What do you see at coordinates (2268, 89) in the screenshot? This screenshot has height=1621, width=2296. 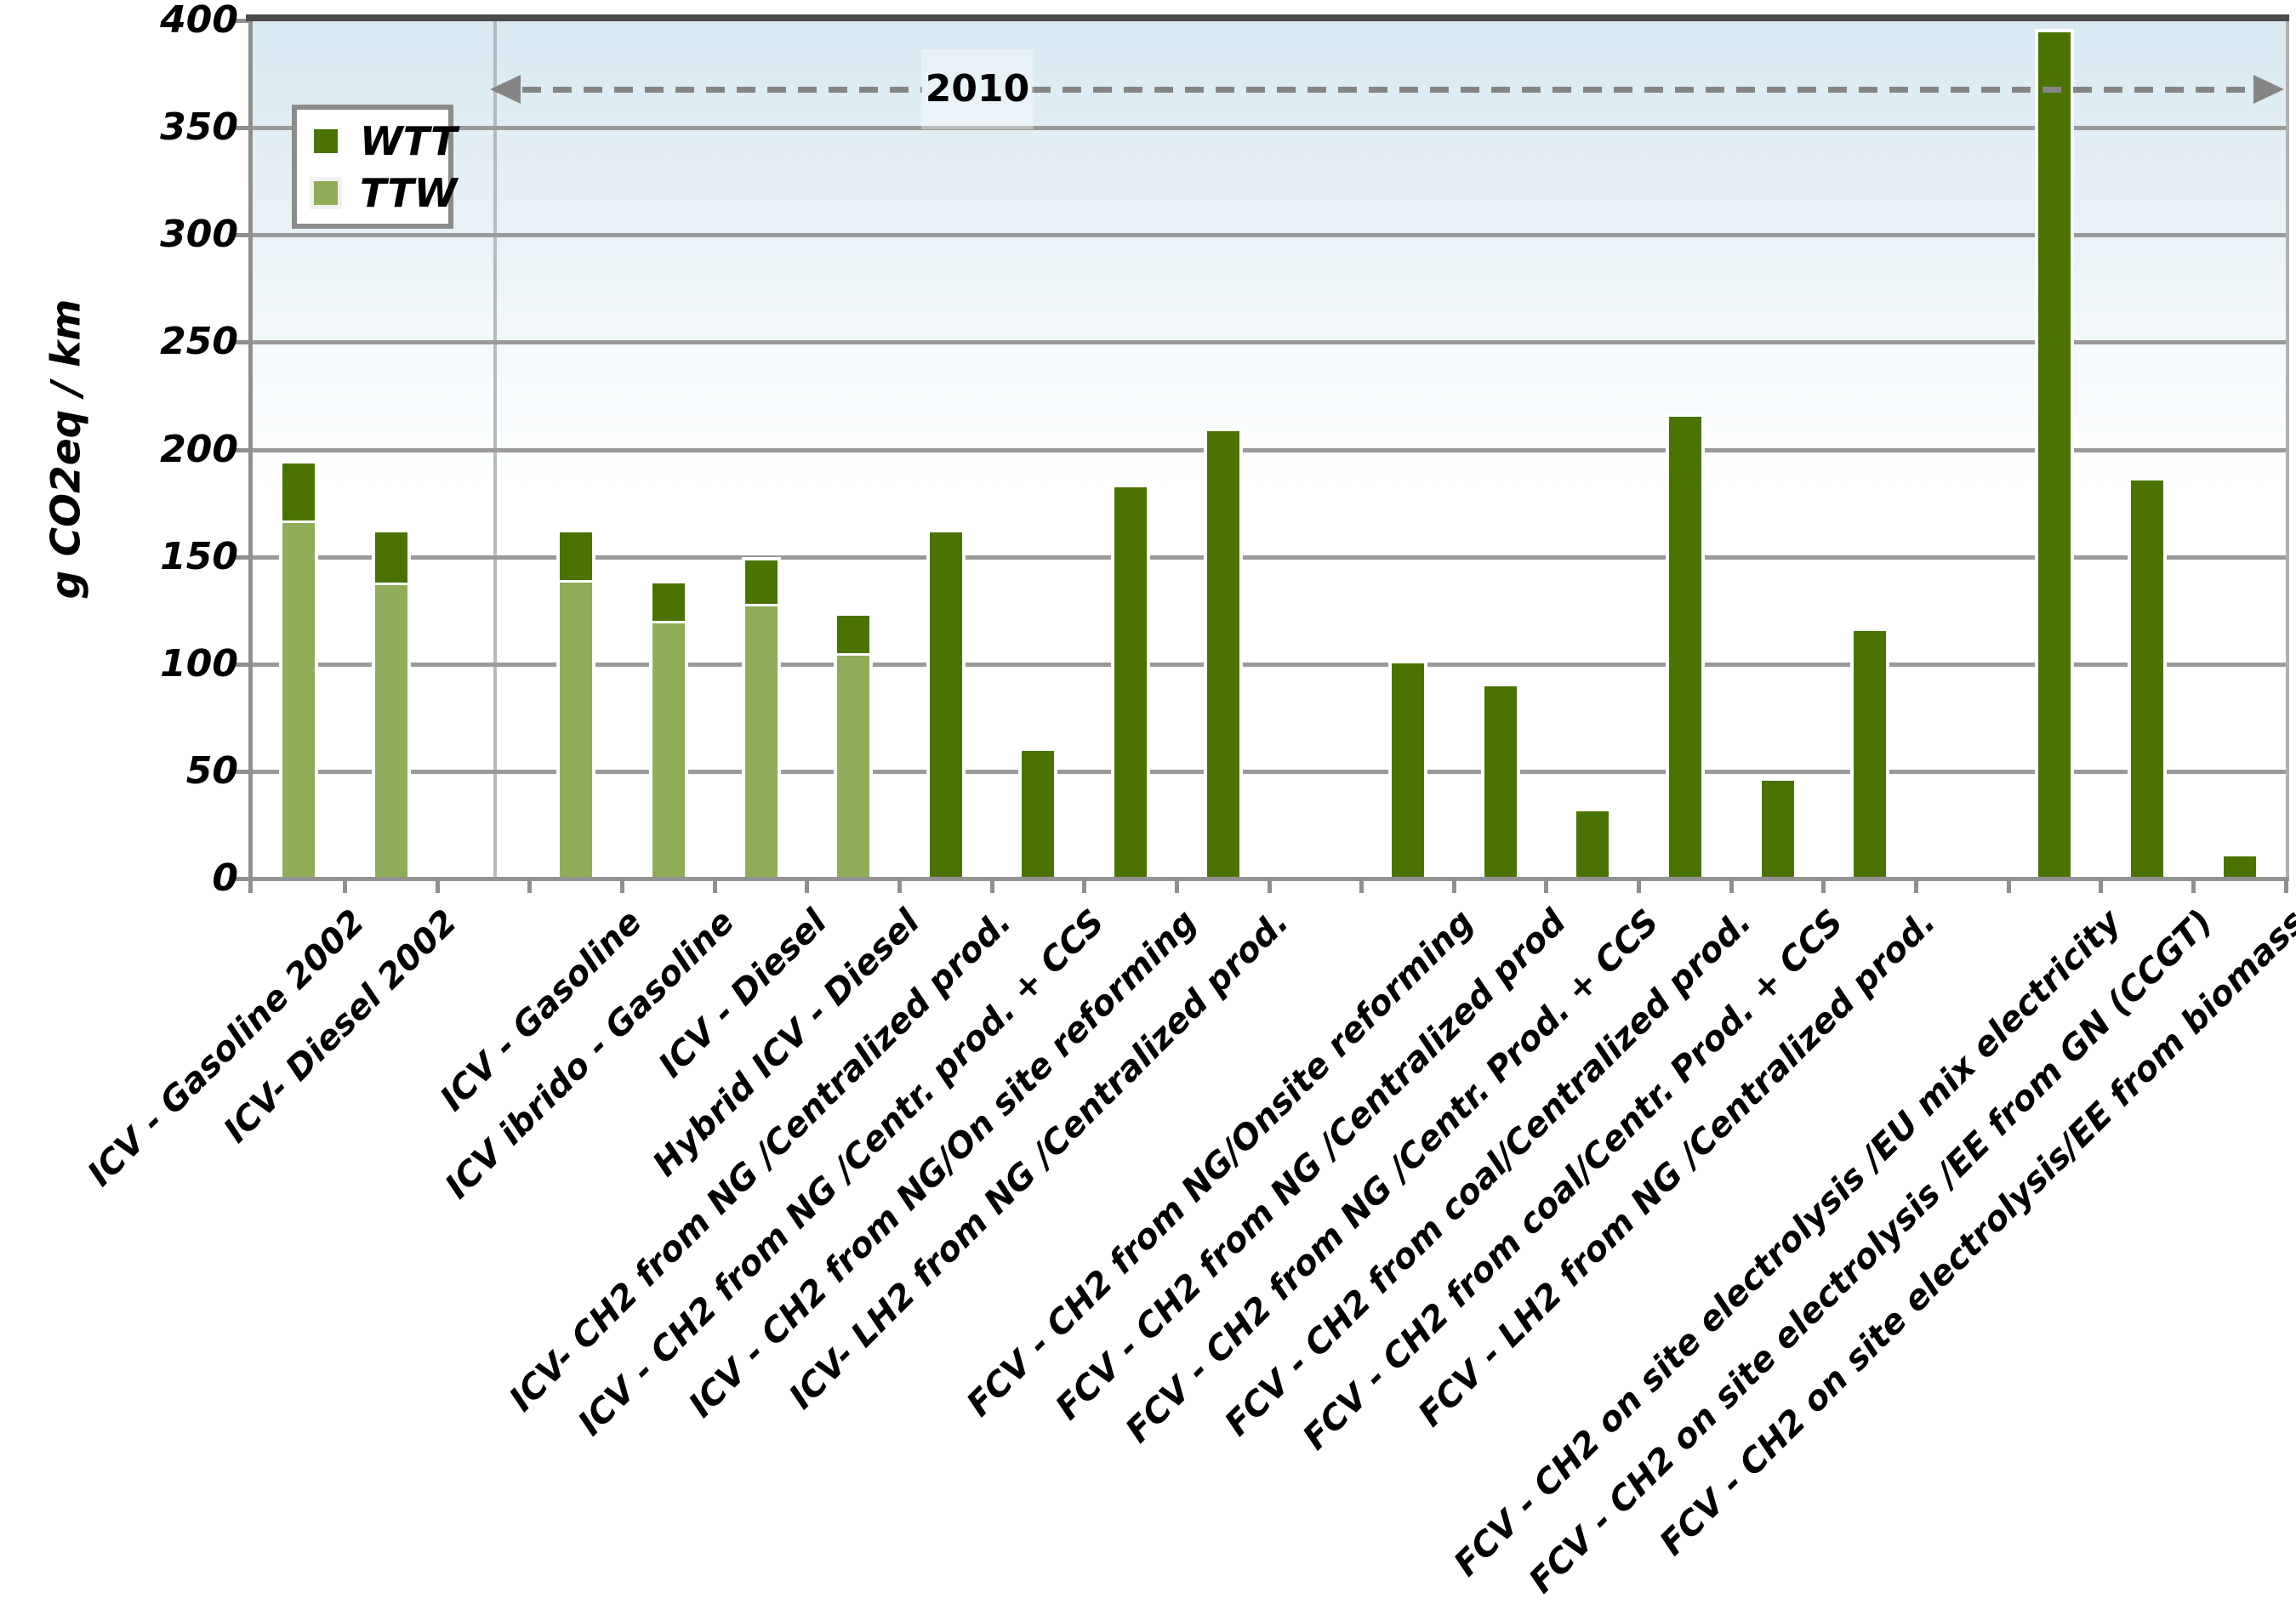 I see `arrowhead-right-icon` at bounding box center [2268, 89].